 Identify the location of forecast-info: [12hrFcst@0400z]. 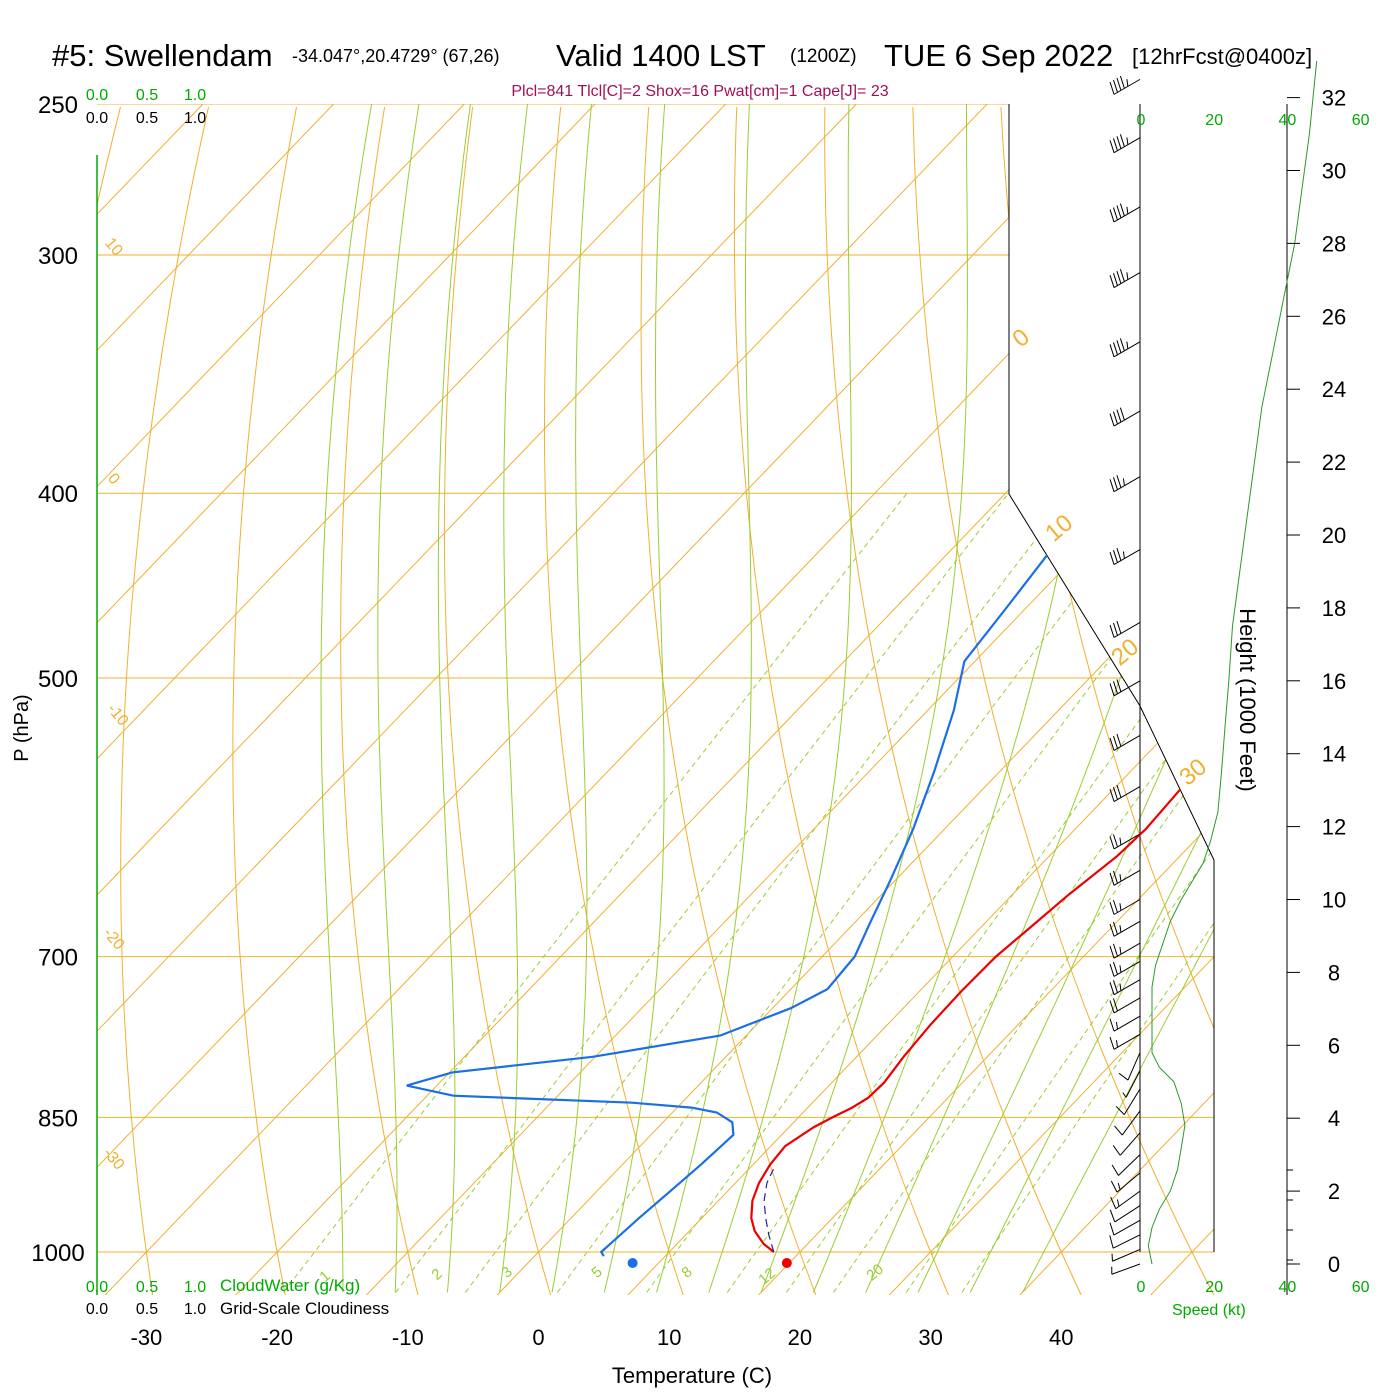
(1222, 56).